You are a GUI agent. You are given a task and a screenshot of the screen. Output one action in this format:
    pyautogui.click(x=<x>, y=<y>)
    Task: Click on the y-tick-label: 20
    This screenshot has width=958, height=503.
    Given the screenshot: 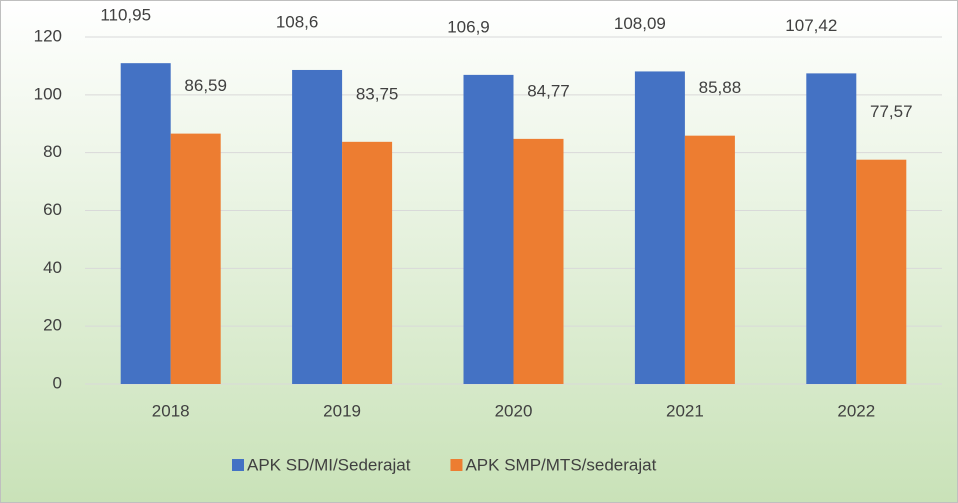 What is the action you would take?
    pyautogui.click(x=52, y=325)
    